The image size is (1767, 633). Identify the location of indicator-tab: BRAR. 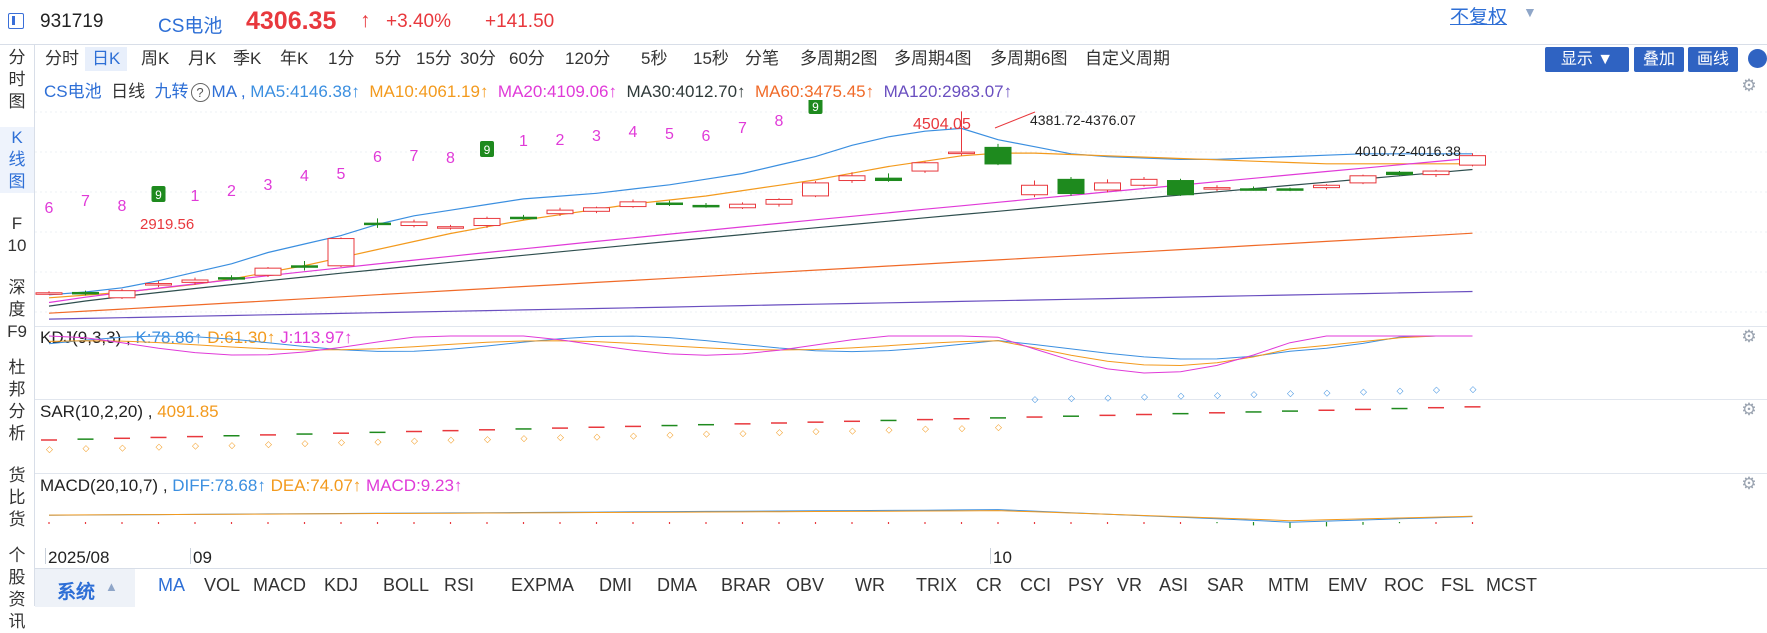
(746, 585).